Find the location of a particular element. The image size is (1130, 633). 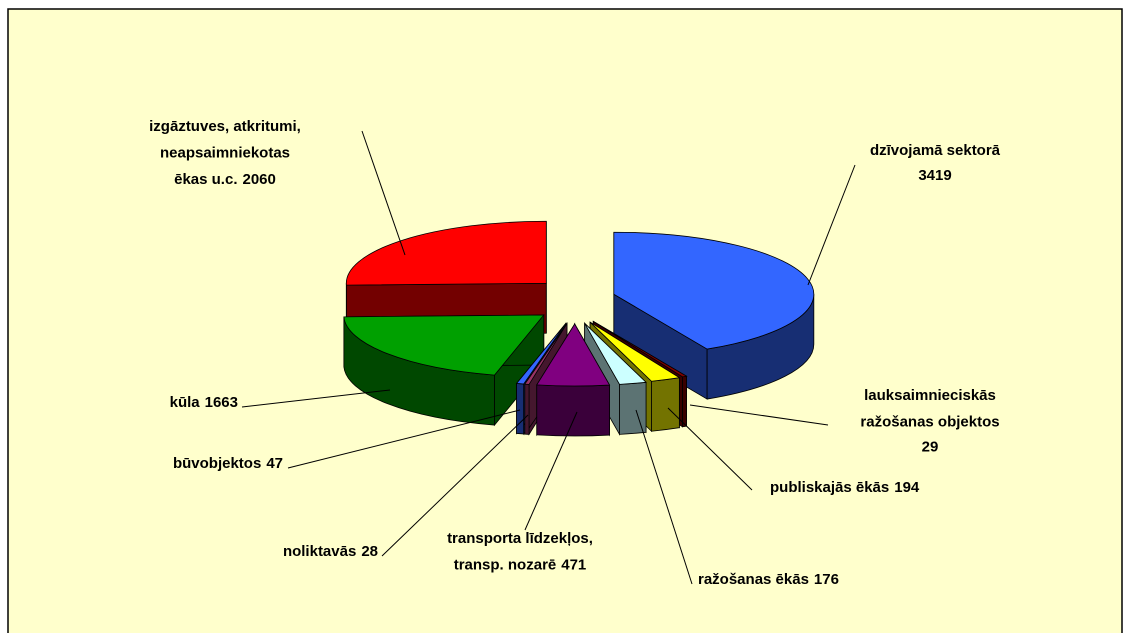

value-label: 29 is located at coordinates (930, 447).